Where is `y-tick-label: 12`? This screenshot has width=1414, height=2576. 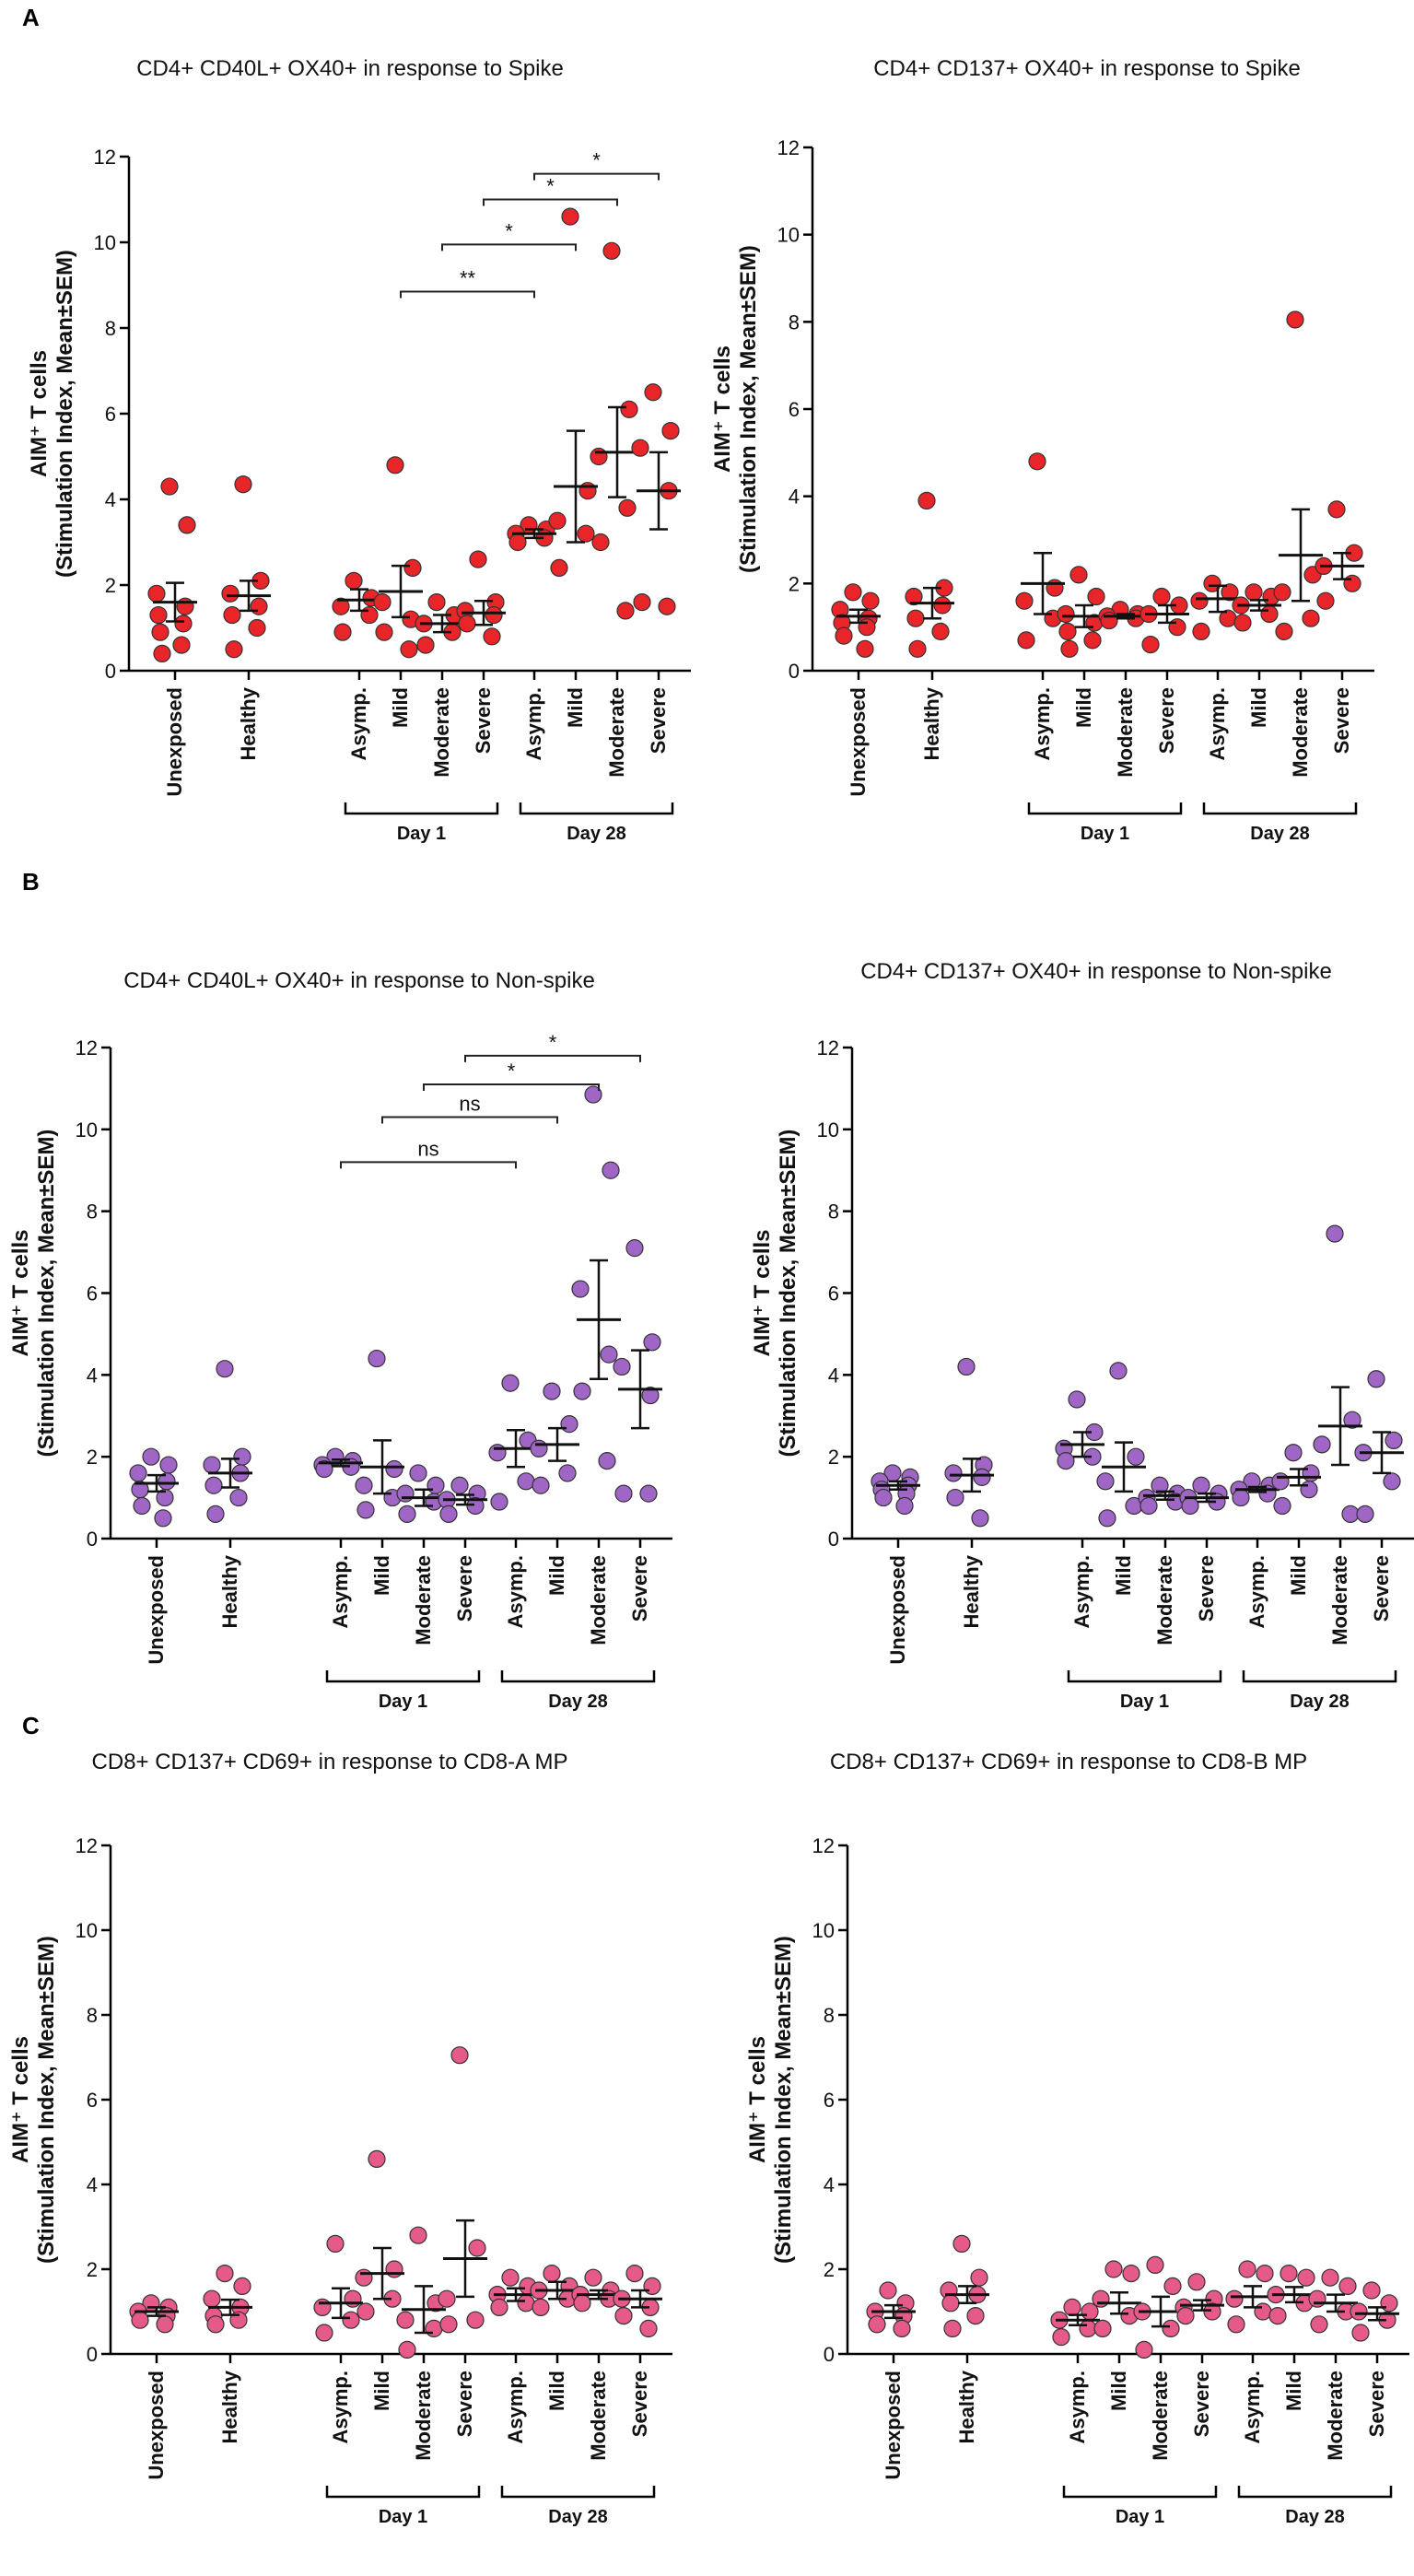 y-tick-label: 12 is located at coordinates (788, 147).